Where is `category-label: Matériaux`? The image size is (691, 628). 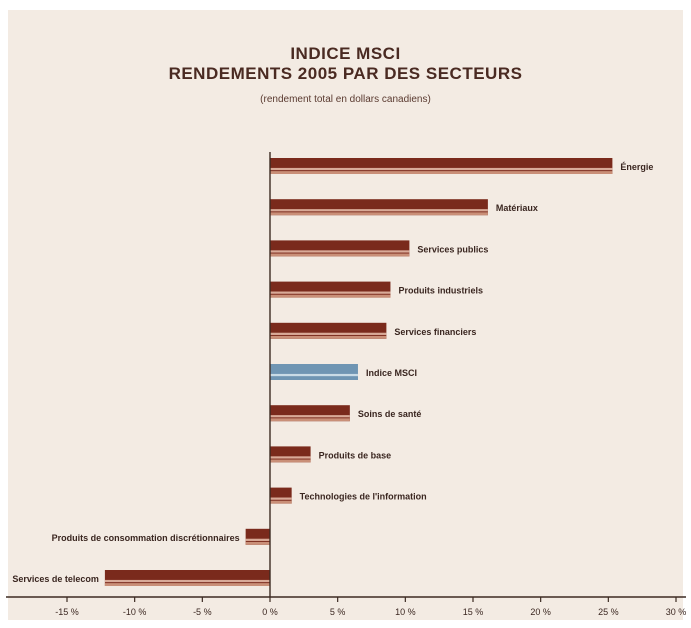 category-label: Matériaux is located at coordinates (517, 208).